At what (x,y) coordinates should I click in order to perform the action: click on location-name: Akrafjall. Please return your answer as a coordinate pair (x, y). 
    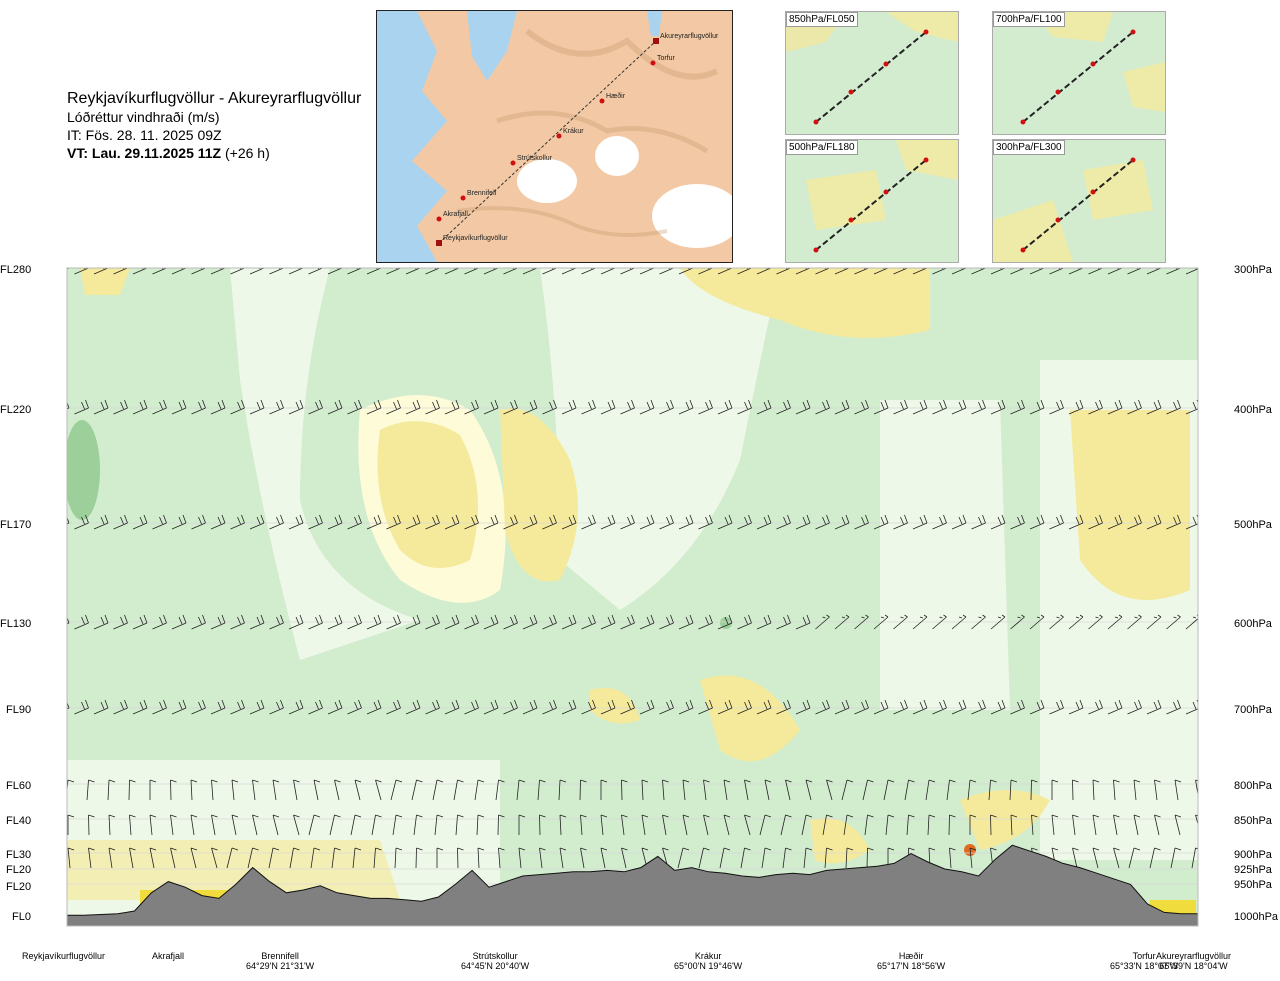
    Looking at the image, I should click on (168, 956).